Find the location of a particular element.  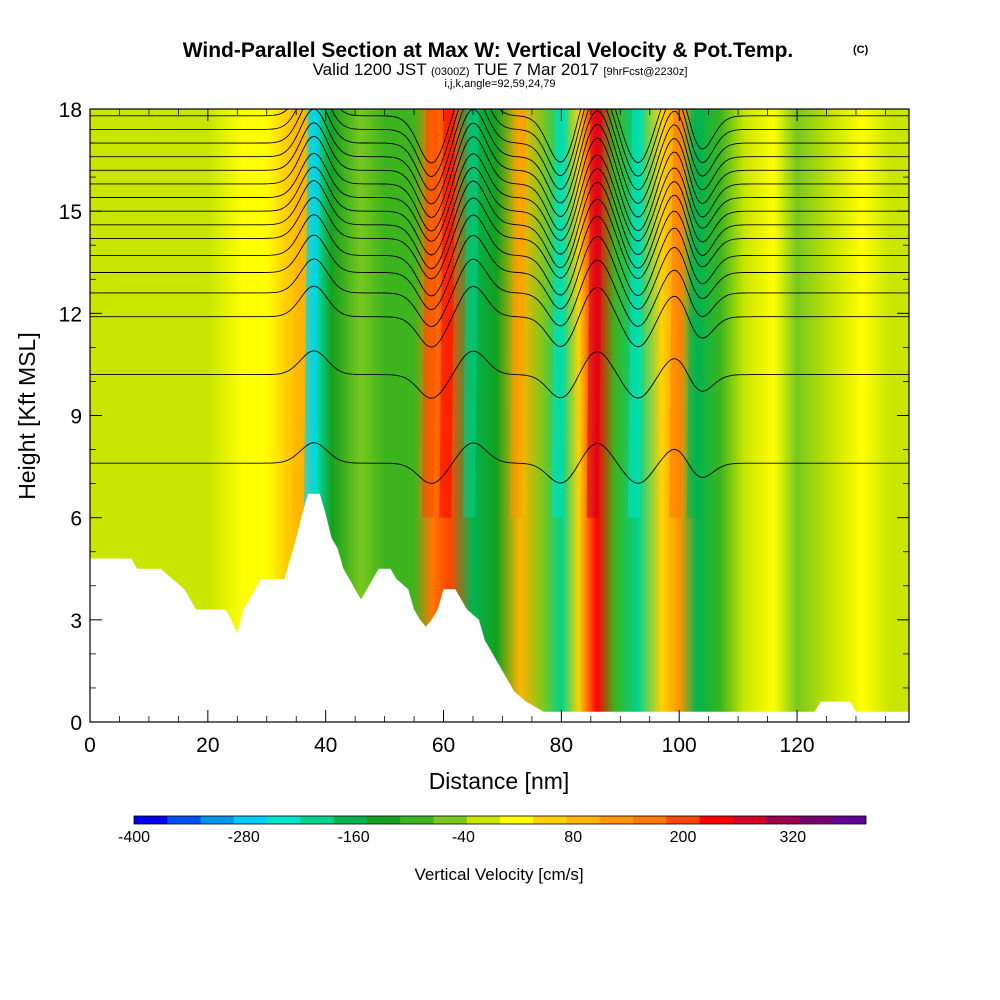

x-axis-title: Distance [nm] is located at coordinates (499, 781).